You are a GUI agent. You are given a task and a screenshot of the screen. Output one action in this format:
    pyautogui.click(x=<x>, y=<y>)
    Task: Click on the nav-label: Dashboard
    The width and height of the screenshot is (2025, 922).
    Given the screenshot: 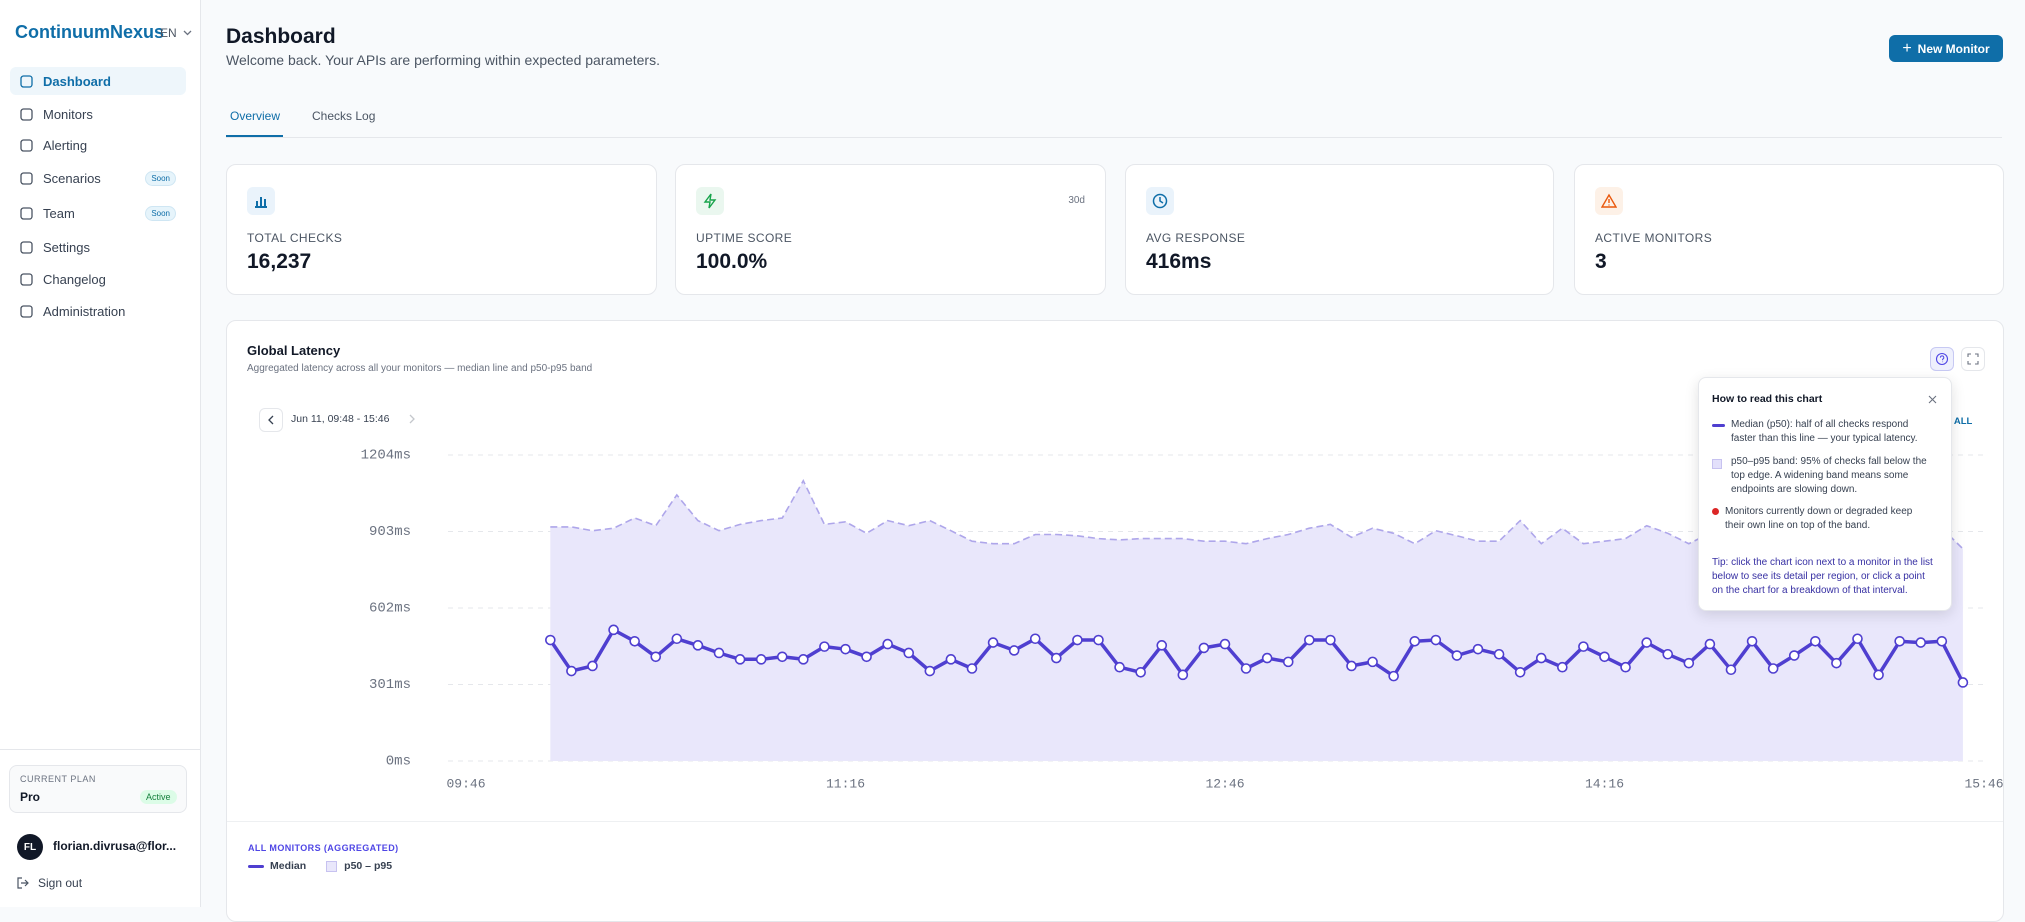 What is the action you would take?
    pyautogui.click(x=77, y=81)
    